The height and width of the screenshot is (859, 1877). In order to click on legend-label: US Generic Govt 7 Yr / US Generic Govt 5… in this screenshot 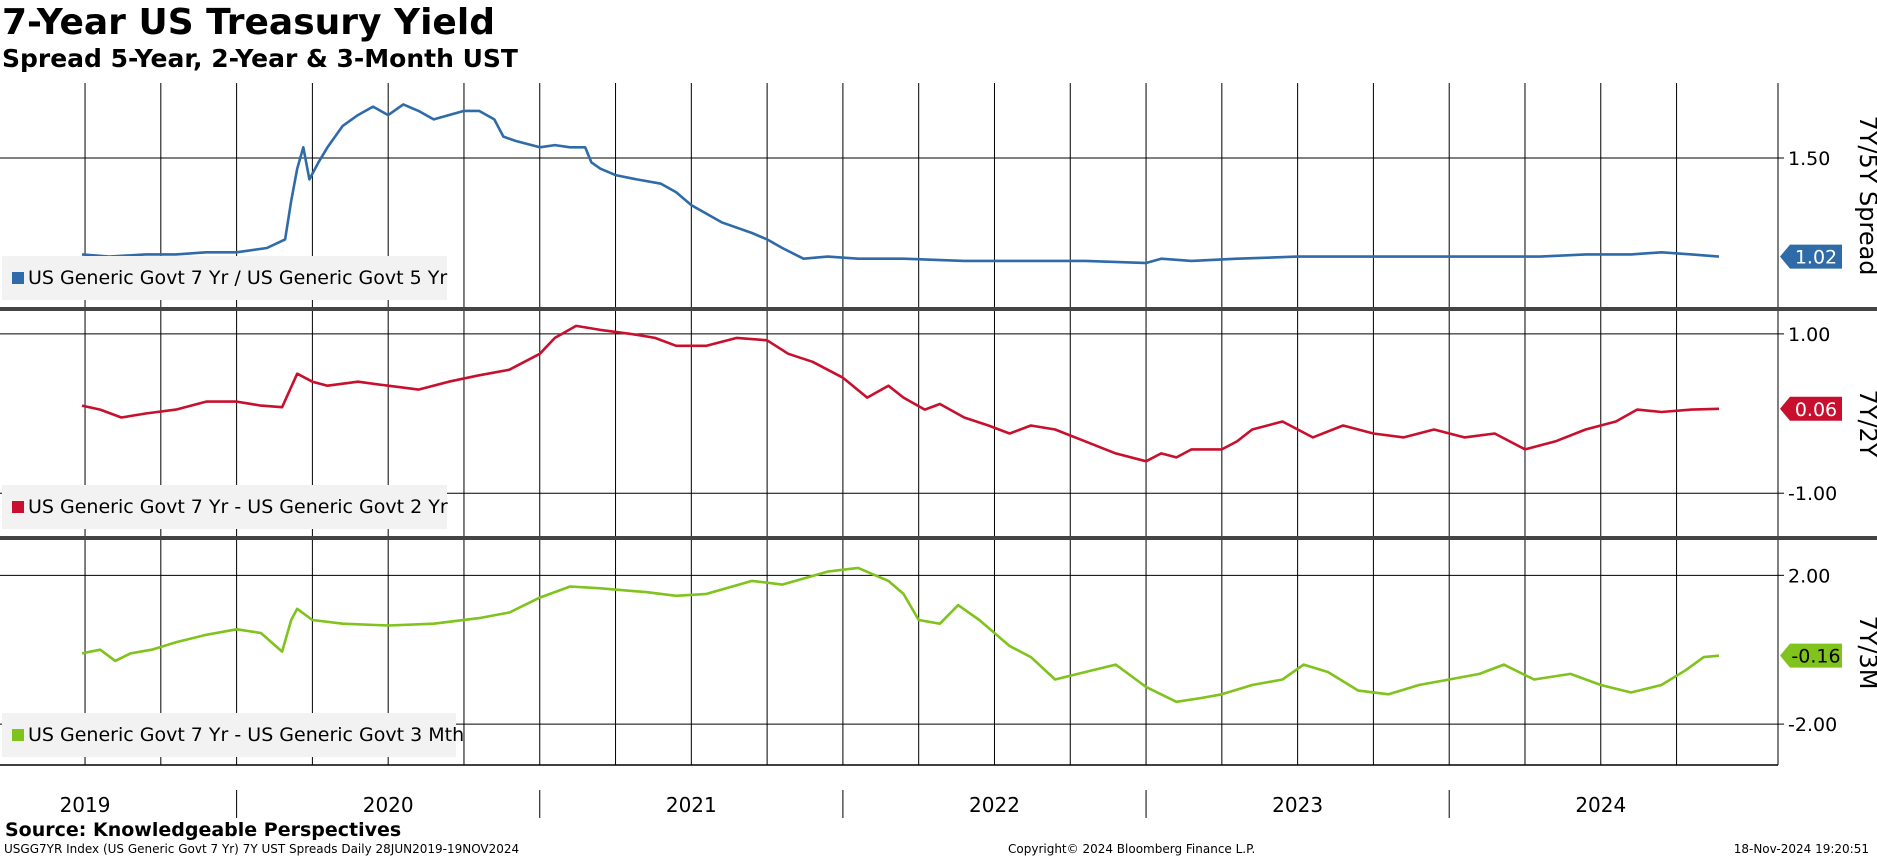, I will do `click(237, 278)`.